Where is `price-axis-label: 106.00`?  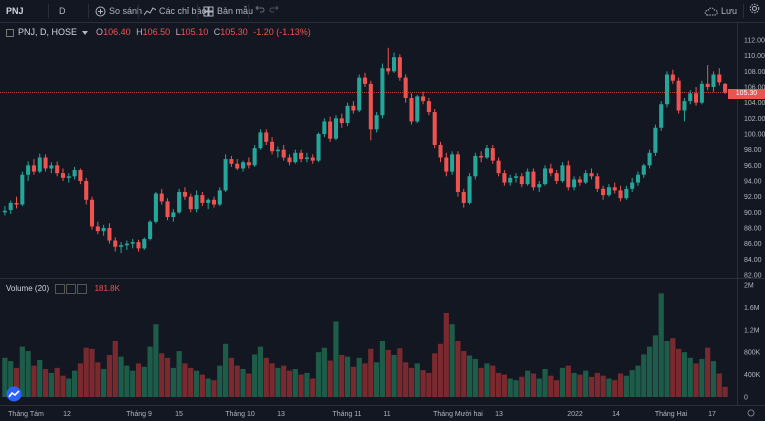
price-axis-label: 106.00 is located at coordinates (754, 88).